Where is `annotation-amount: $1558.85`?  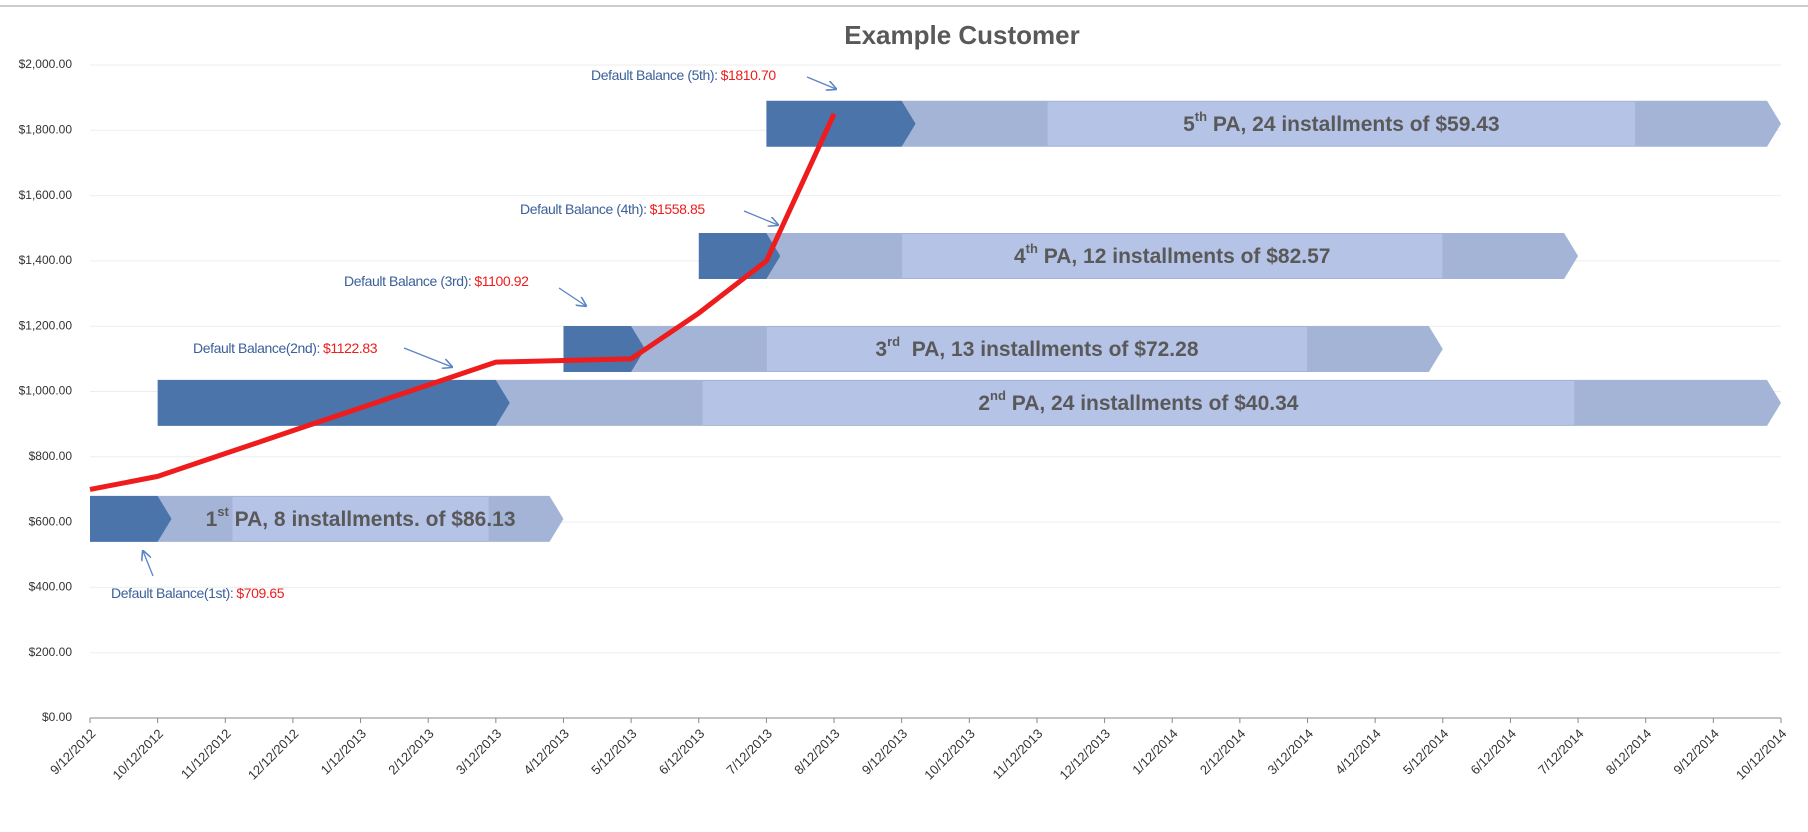 annotation-amount: $1558.85 is located at coordinates (678, 209).